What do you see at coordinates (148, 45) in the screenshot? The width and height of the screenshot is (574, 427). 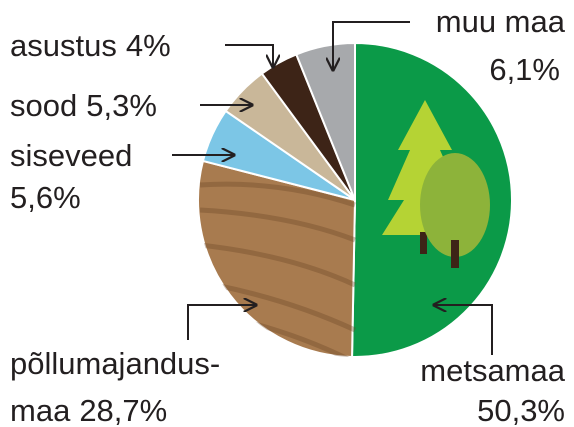 I see `value-label: 4%` at bounding box center [148, 45].